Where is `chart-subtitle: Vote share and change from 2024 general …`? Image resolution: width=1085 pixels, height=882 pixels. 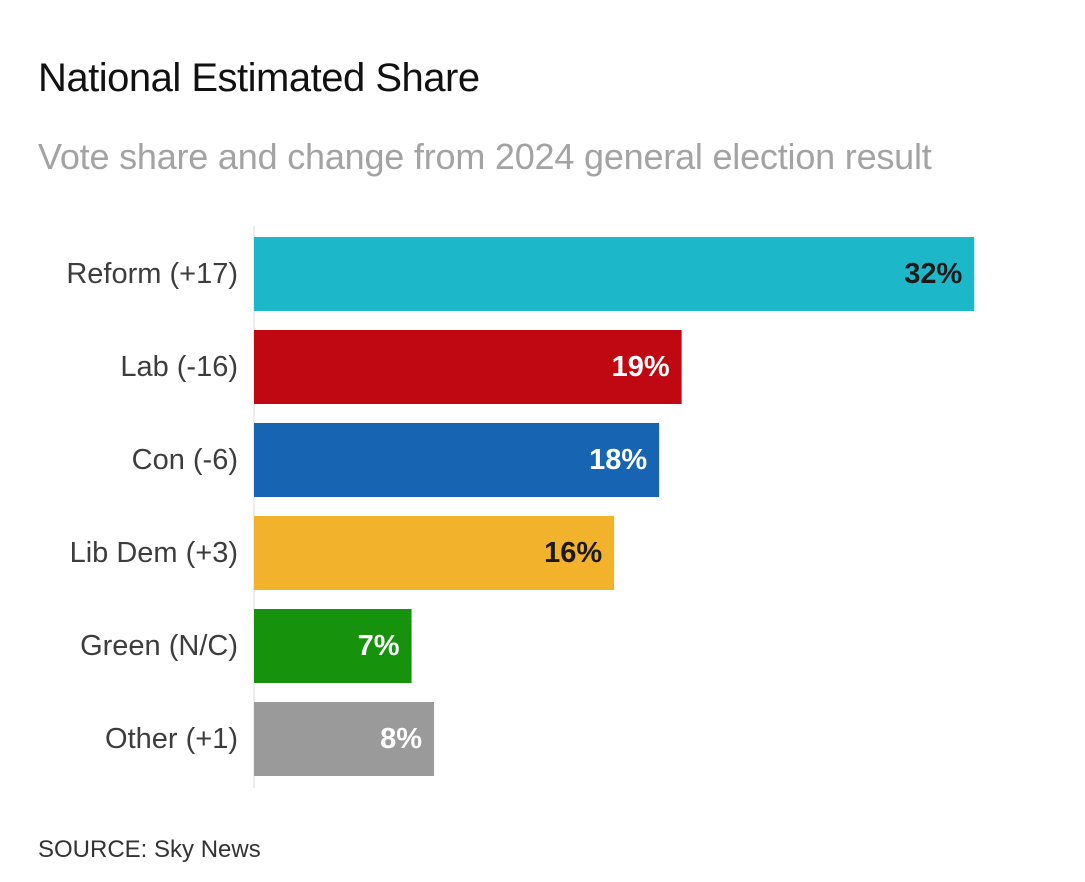 chart-subtitle: Vote share and change from 2024 general … is located at coordinates (485, 156).